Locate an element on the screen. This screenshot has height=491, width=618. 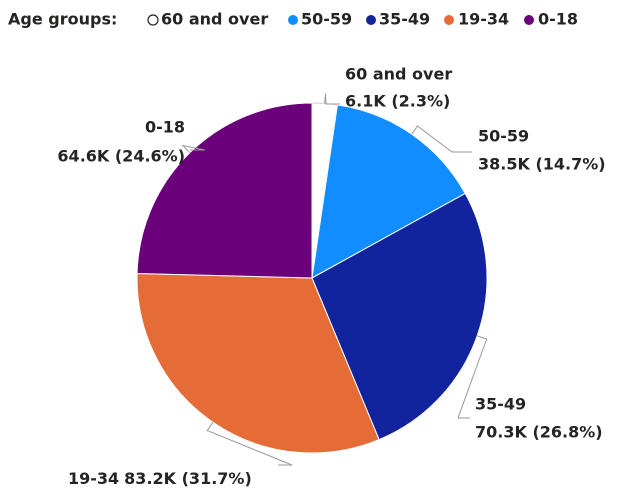
value-label: 83.2K (31.7%) is located at coordinates (188, 478).